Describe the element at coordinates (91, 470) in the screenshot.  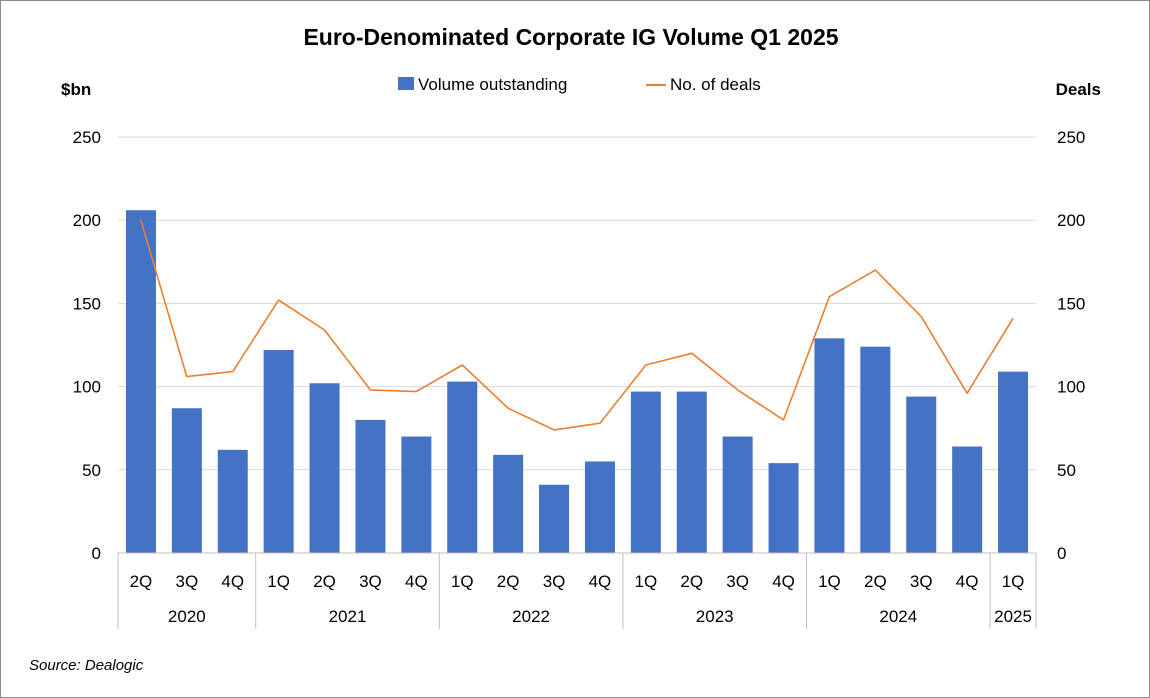
I see `left-tick-label: 50` at that location.